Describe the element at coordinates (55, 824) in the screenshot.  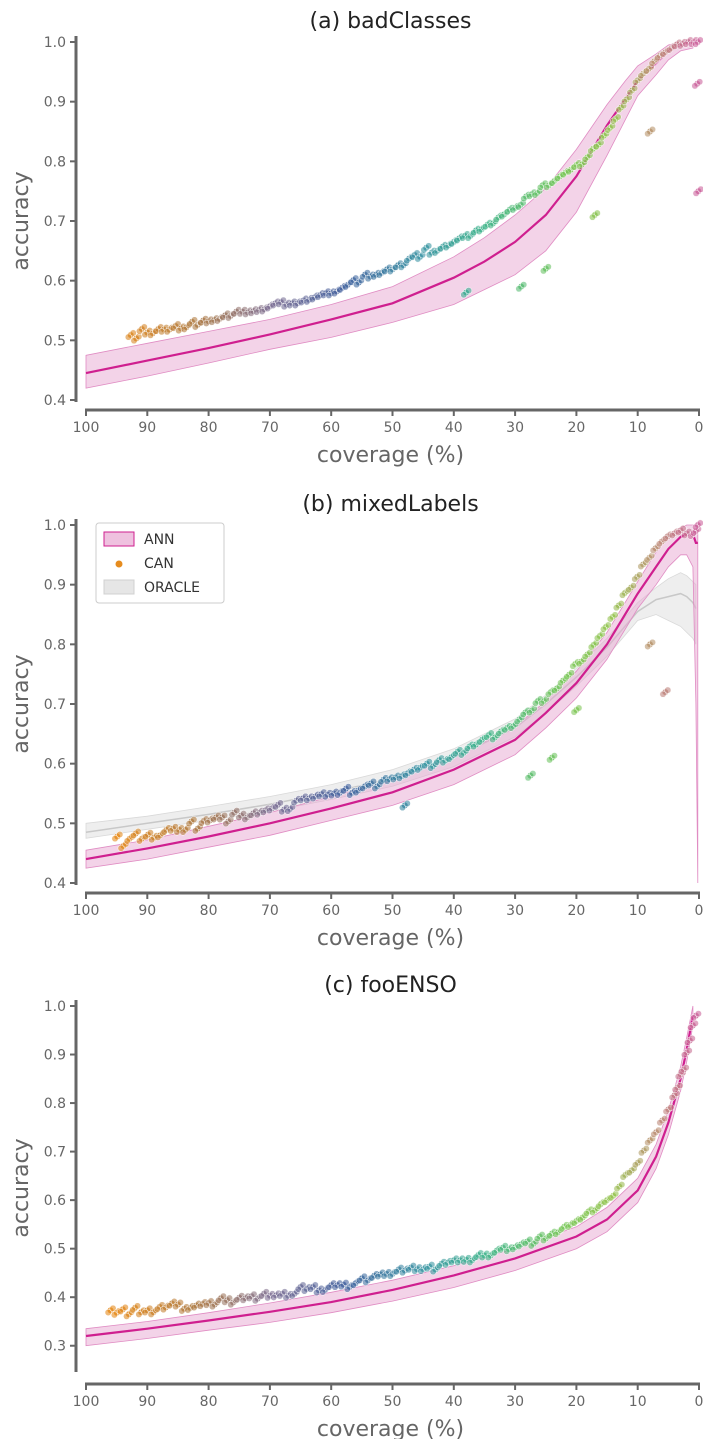
I see `y-tick-label: 0.5` at that location.